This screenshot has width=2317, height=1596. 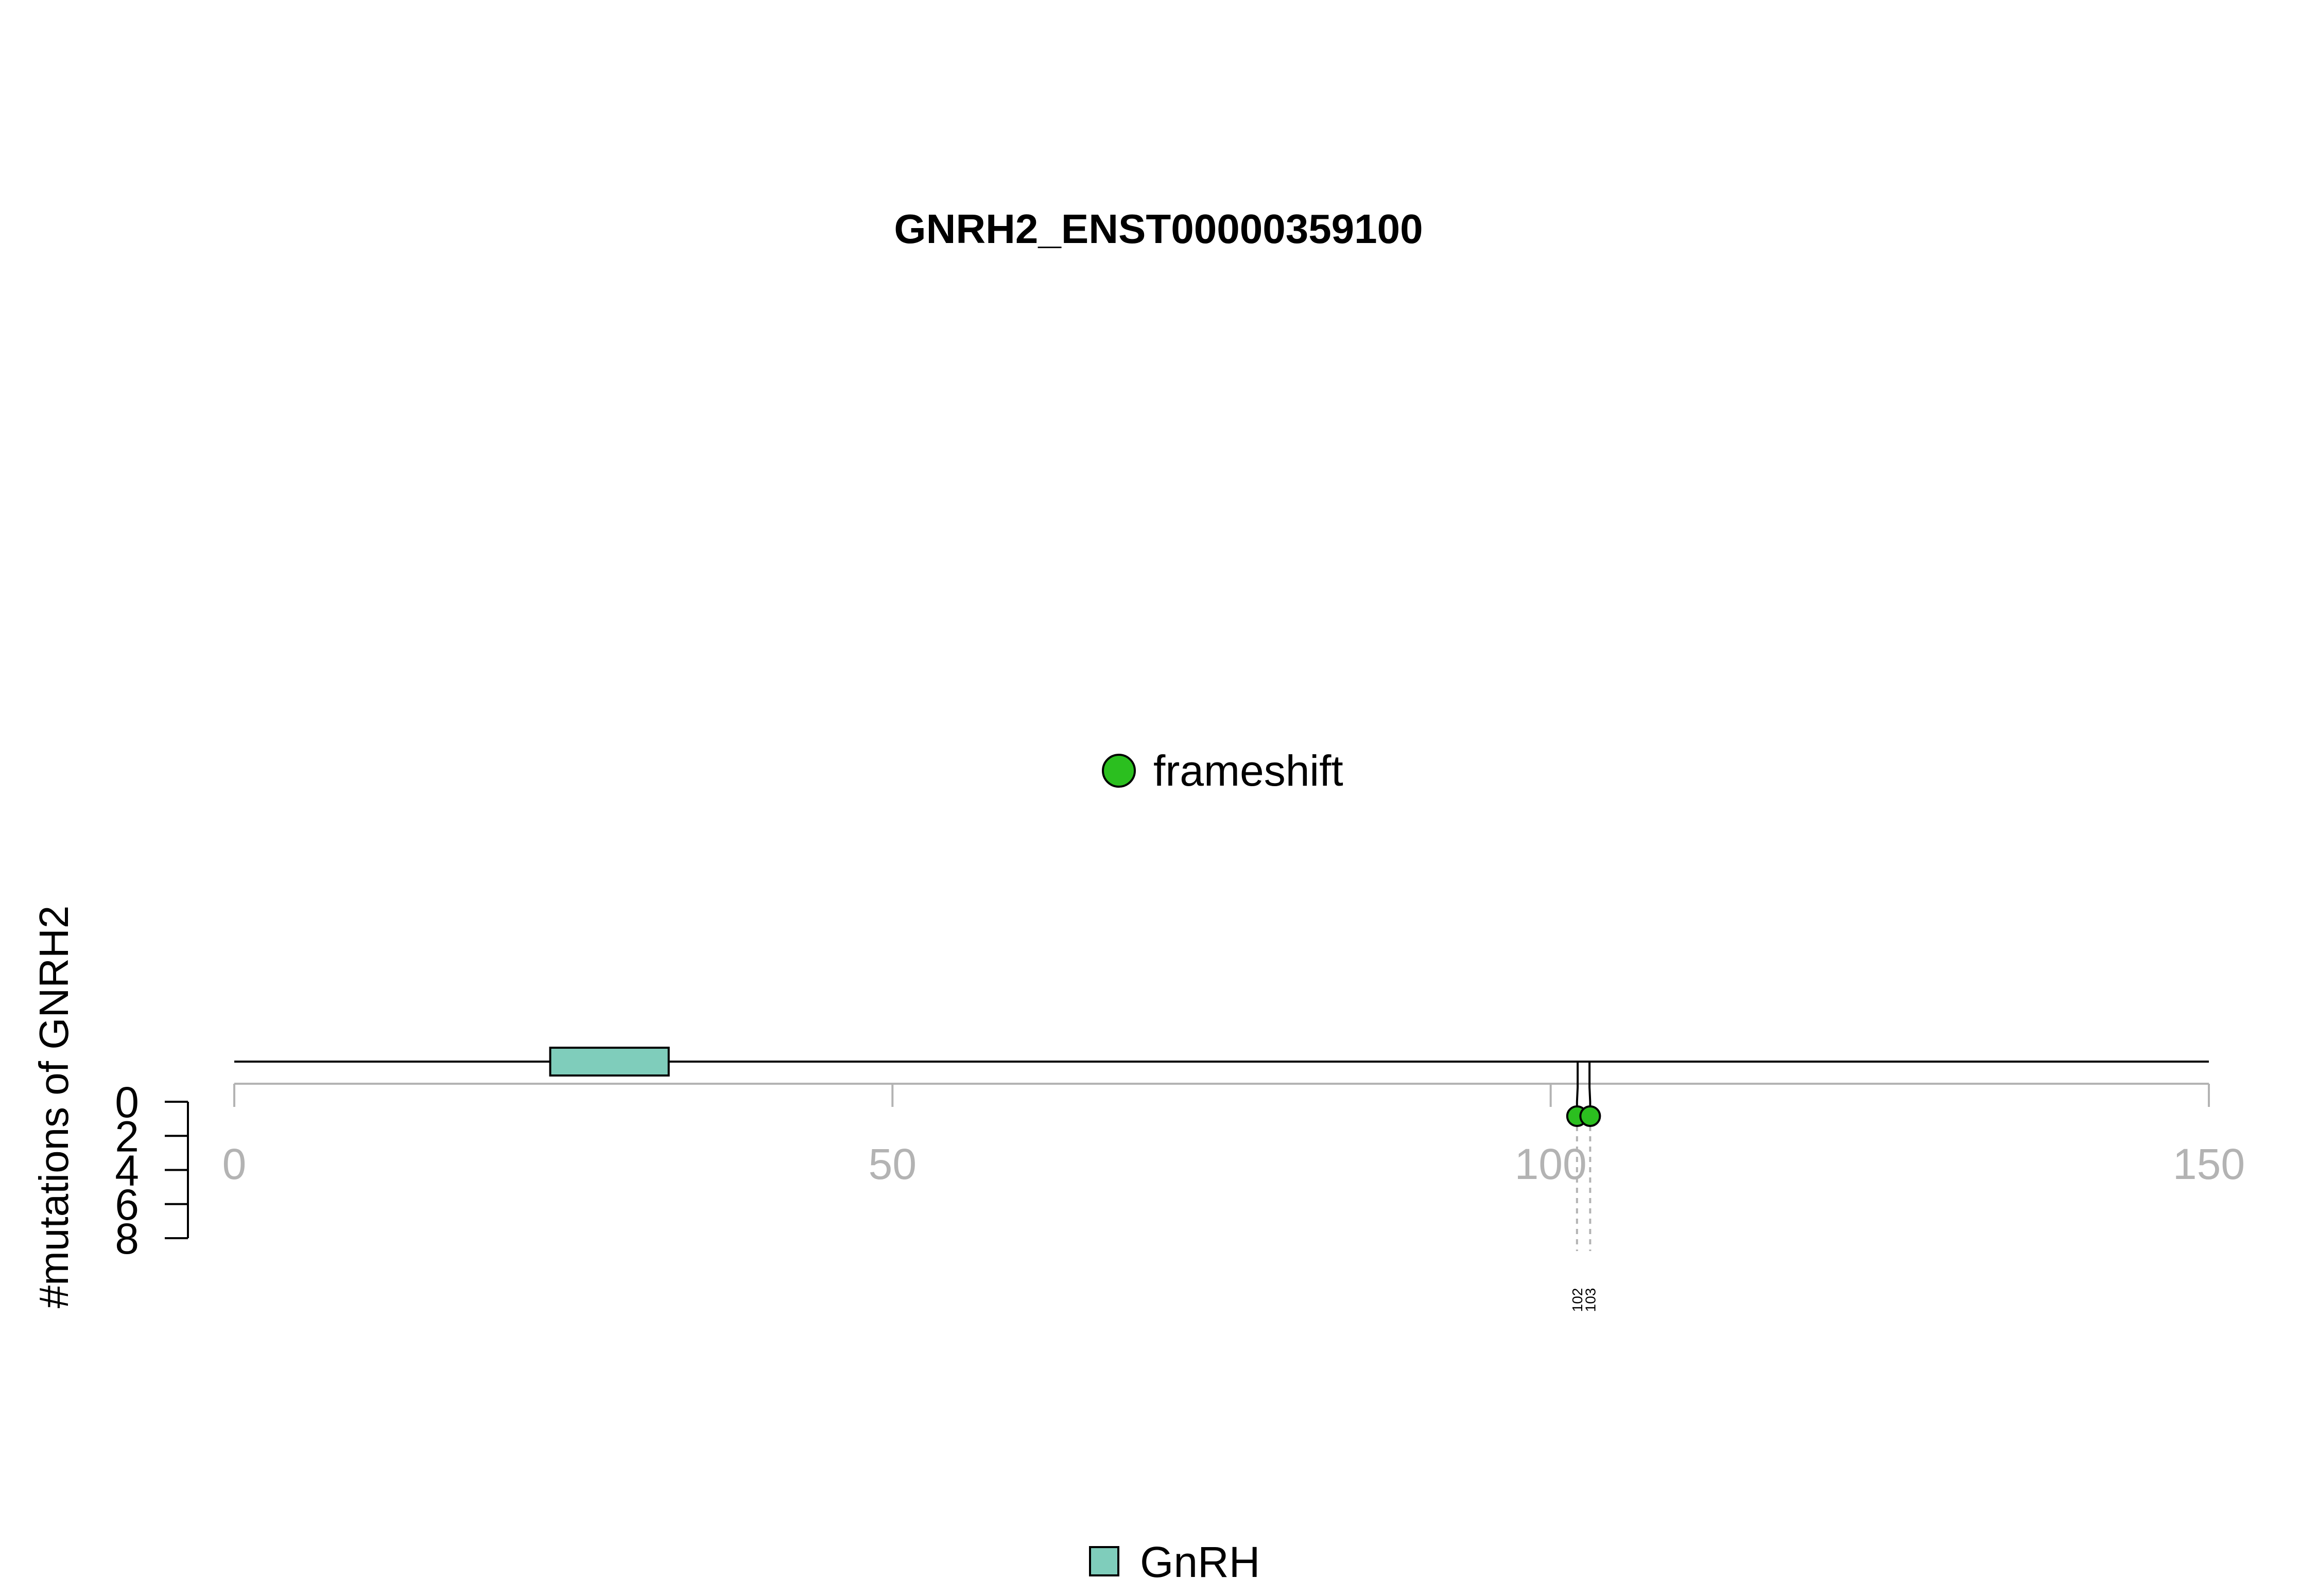 I want to click on domain-GnRH, so click(x=609, y=1062).